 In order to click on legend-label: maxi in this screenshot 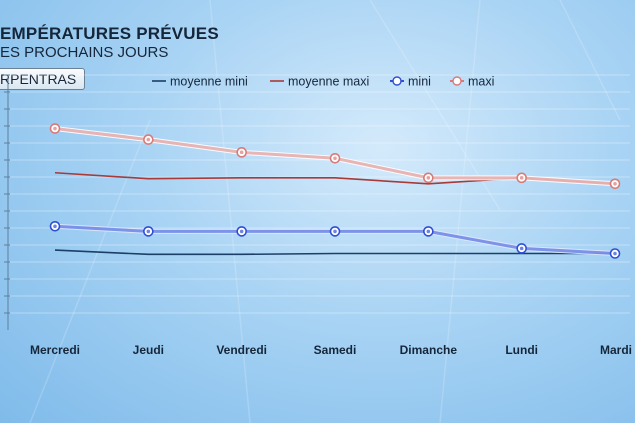, I will do `click(481, 82)`.